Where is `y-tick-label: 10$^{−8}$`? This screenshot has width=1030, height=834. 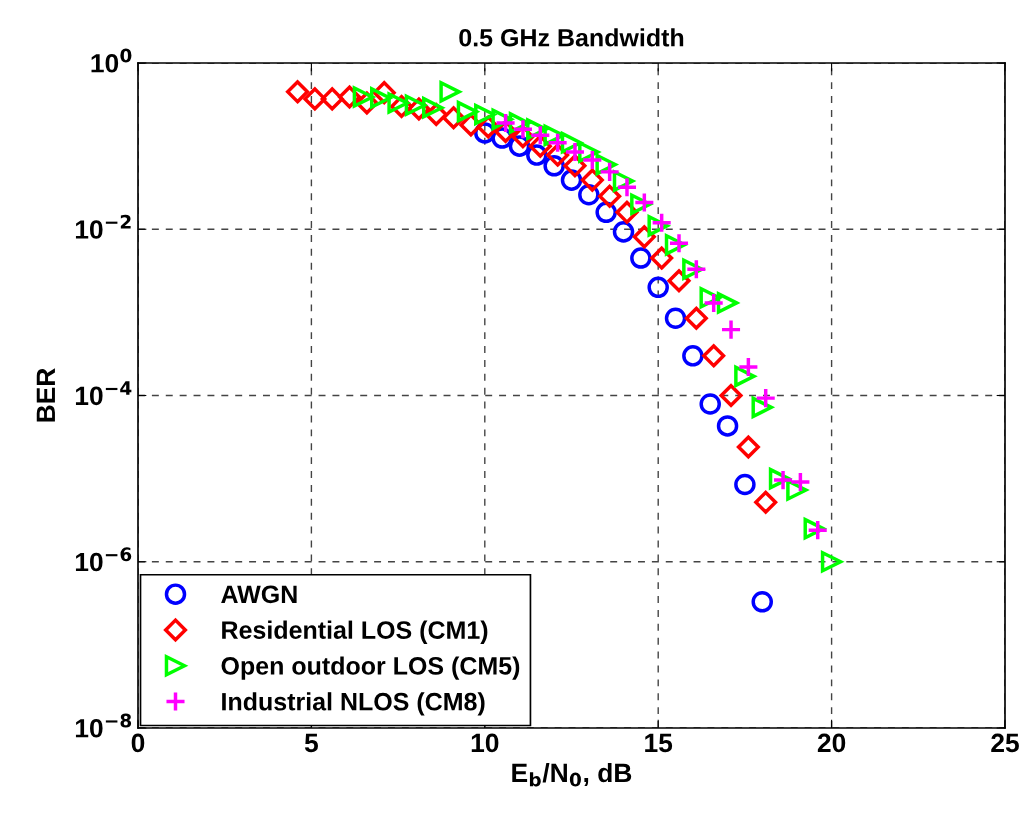
y-tick-label: 10$^{−8}$ is located at coordinates (103, 725).